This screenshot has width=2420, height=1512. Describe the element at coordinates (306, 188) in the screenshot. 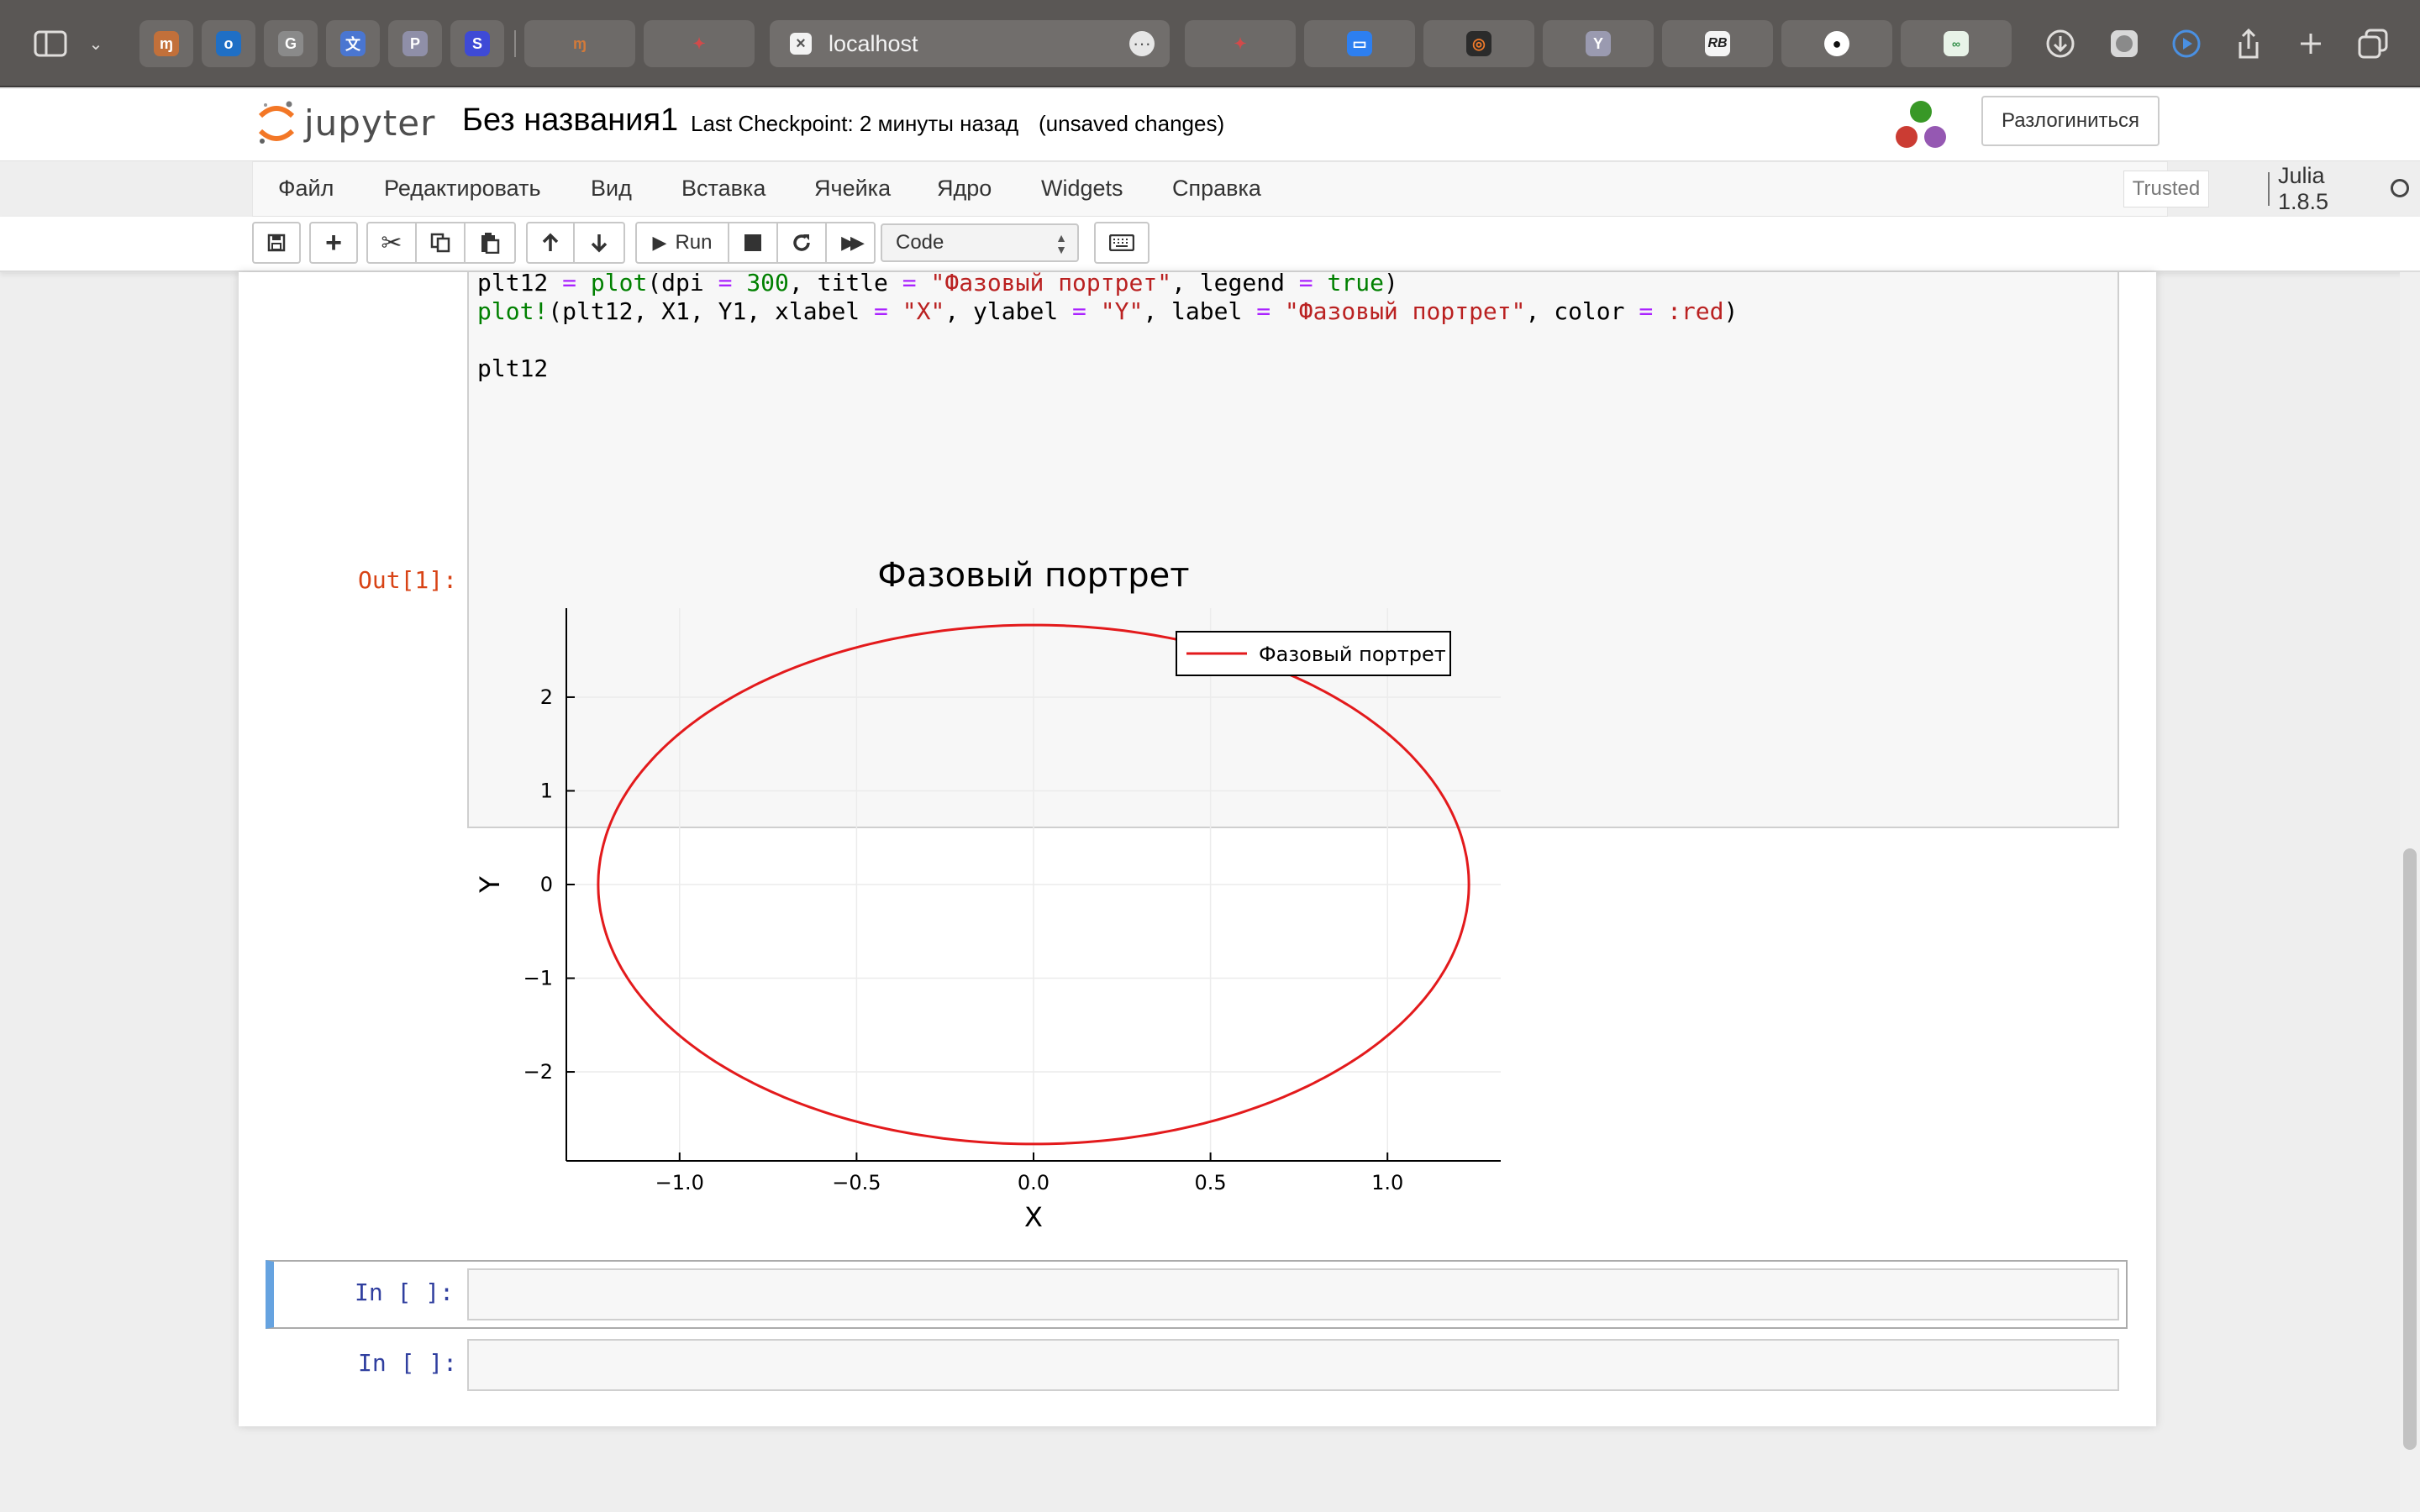

I see `menu-file: Файл` at that location.